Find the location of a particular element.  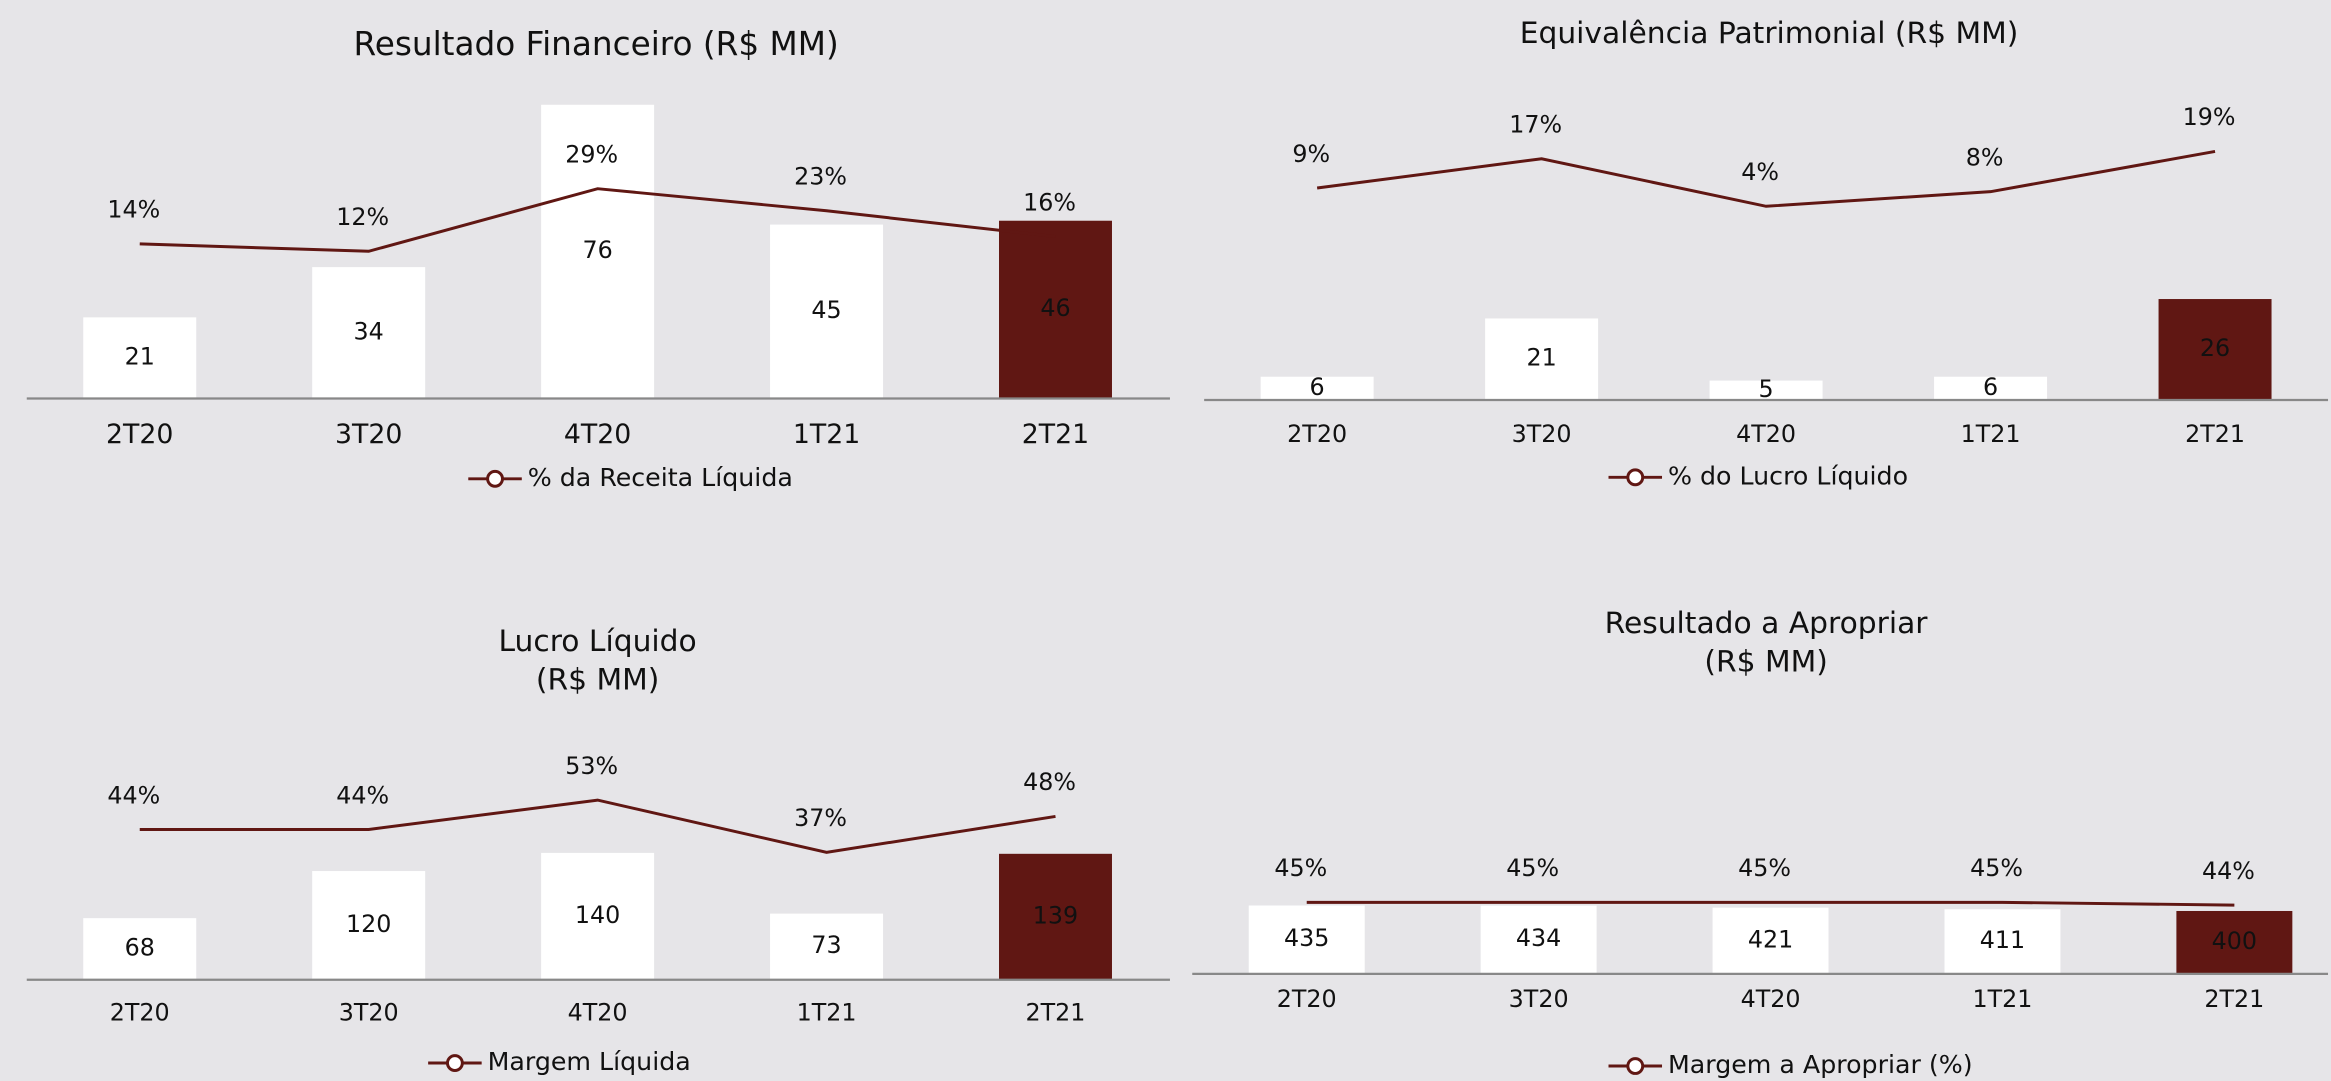

chart-title: Equivalência Patrimonial (R$ MM) is located at coordinates (1769, 33).